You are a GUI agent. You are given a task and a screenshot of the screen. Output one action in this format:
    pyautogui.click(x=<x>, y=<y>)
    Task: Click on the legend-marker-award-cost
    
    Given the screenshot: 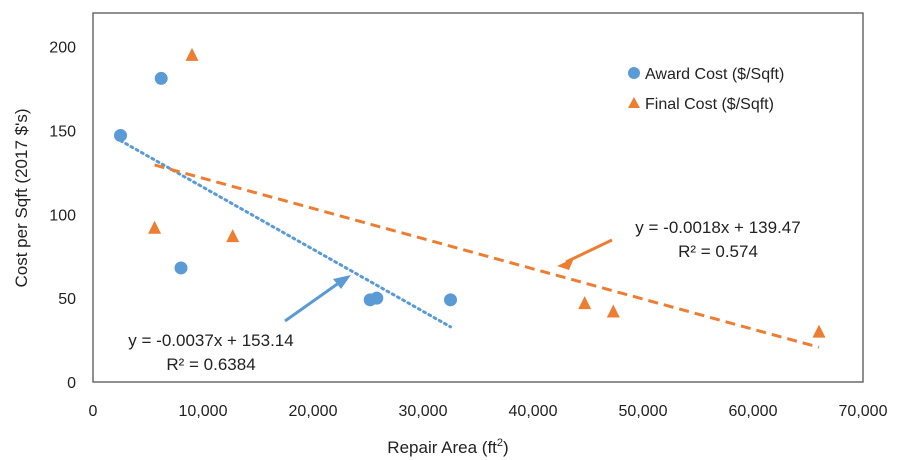 What is the action you would take?
    pyautogui.click(x=634, y=73)
    